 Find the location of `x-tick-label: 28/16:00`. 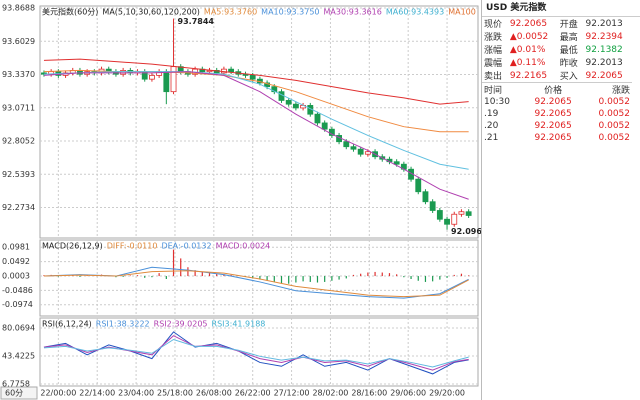

x-tick-label: 28/16:00 is located at coordinates (369, 393).